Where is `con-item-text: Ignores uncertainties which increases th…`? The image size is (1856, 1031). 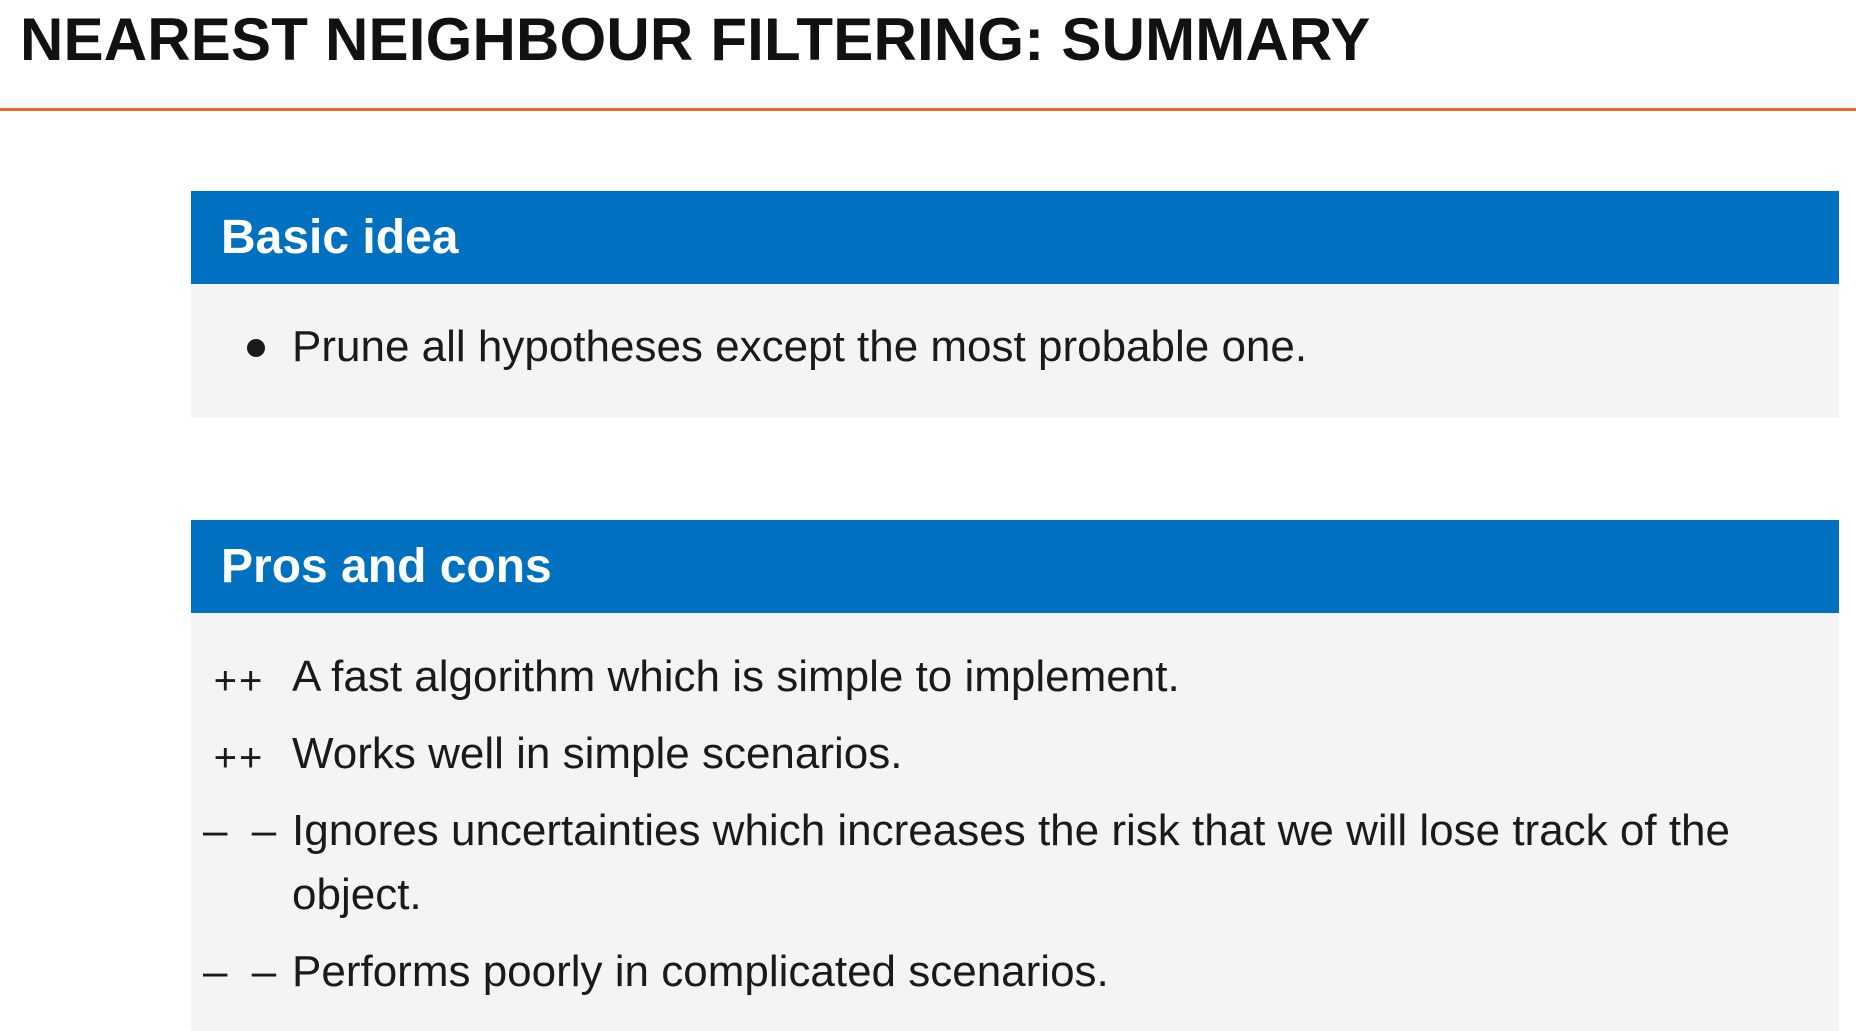 con-item-text: Ignores uncertainties which increases th… is located at coordinates (1011, 862).